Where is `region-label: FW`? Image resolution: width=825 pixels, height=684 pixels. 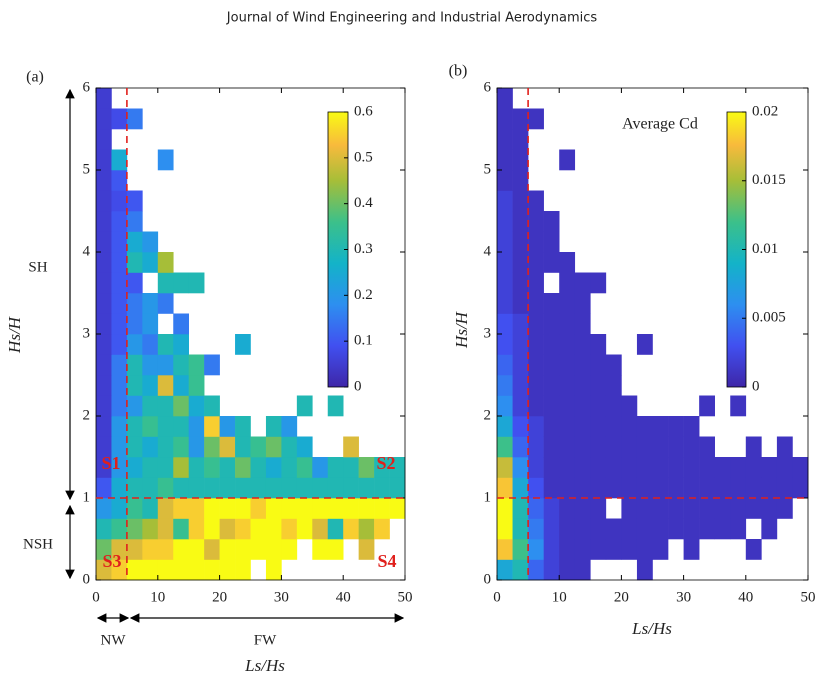
region-label: FW is located at coordinates (265, 640).